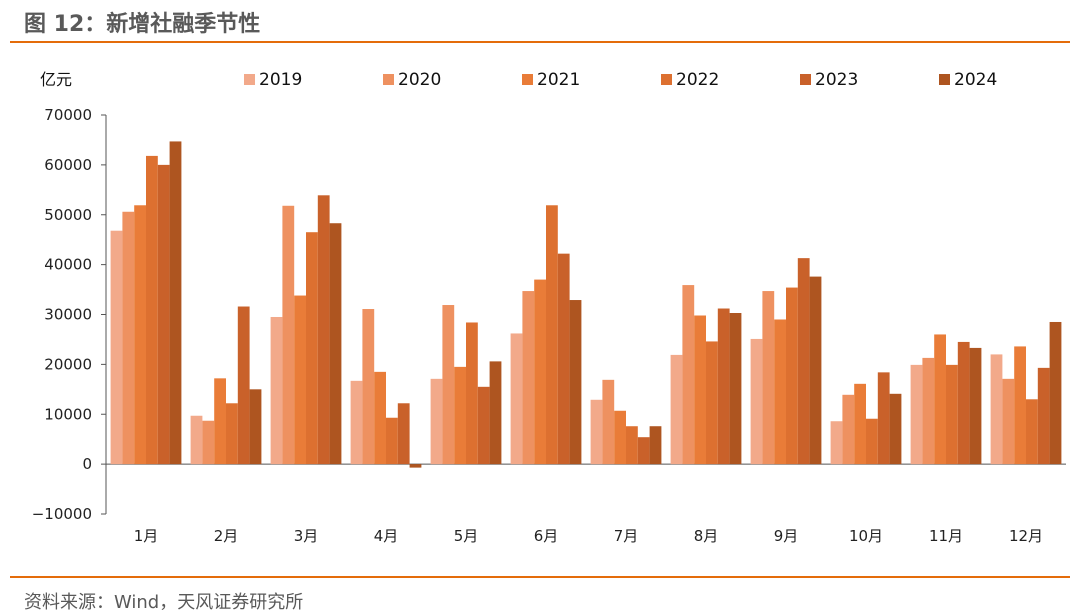 The height and width of the screenshot is (614, 1080). Describe the element at coordinates (466, 536) in the screenshot. I see `x-tick-label: 5月` at that location.